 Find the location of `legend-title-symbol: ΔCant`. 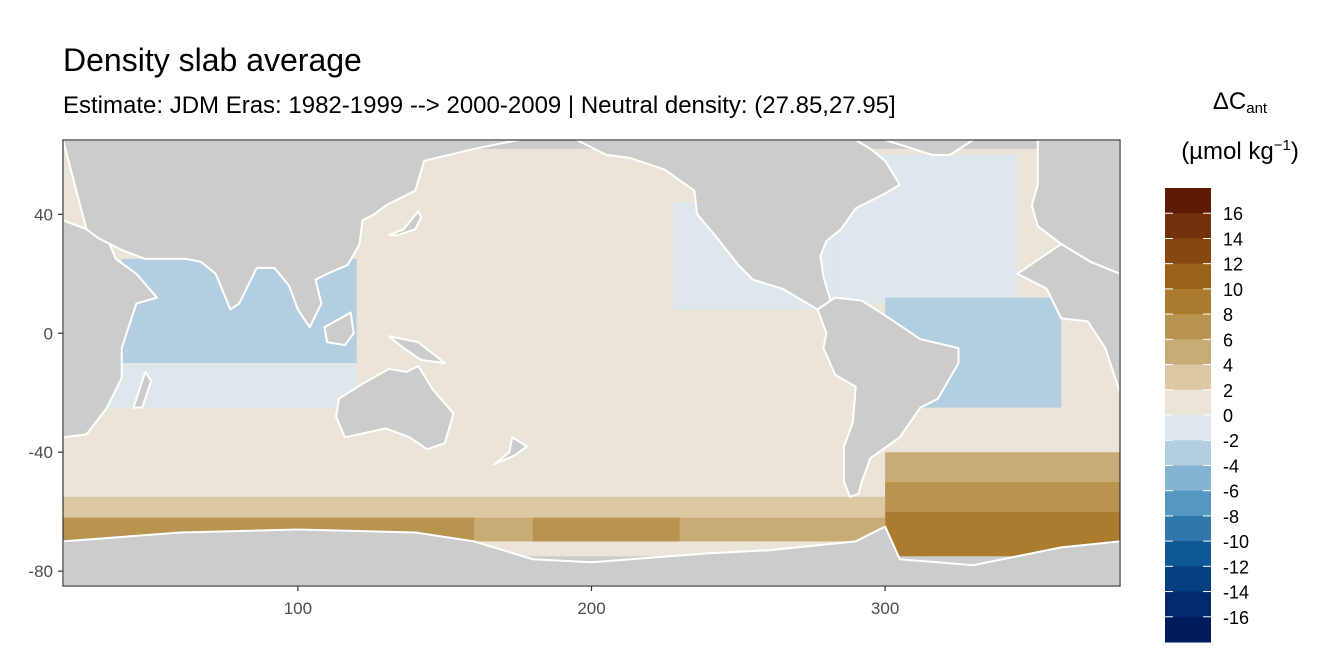

legend-title-symbol: ΔCant is located at coordinates (1240, 102).